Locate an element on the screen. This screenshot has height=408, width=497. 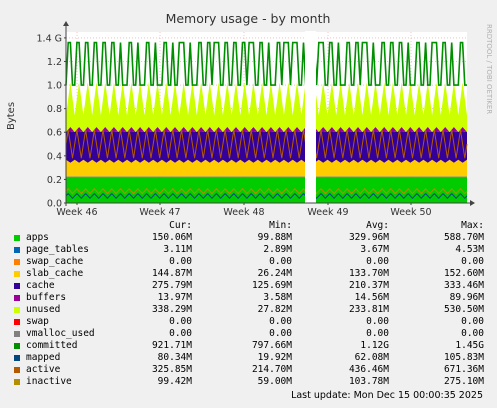
legend-min: 26.24M is located at coordinates (274, 273).